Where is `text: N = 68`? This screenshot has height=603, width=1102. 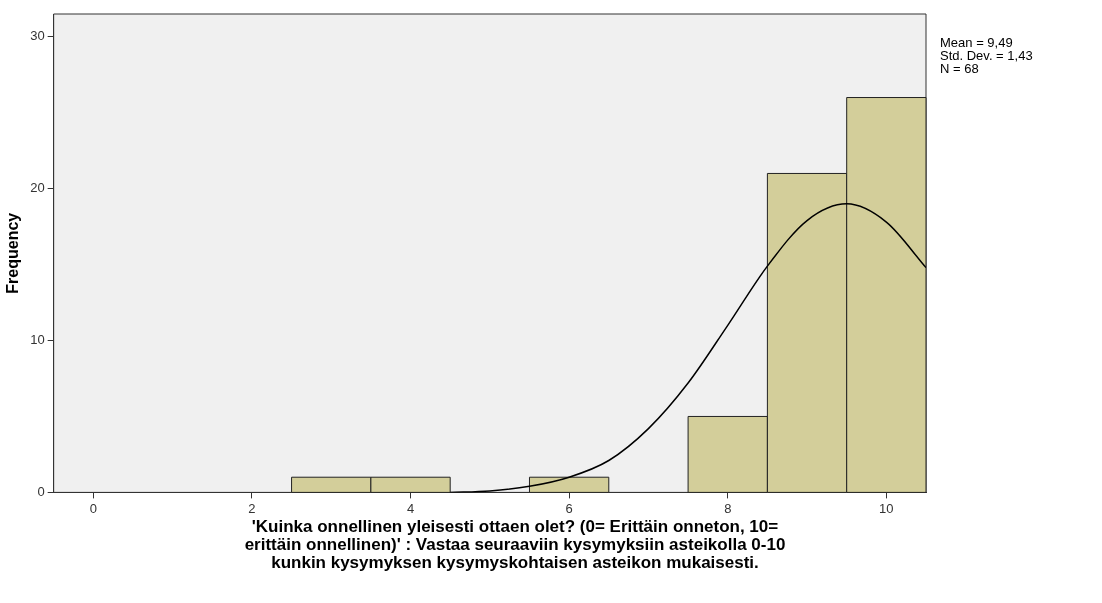 text: N = 68 is located at coordinates (960, 68).